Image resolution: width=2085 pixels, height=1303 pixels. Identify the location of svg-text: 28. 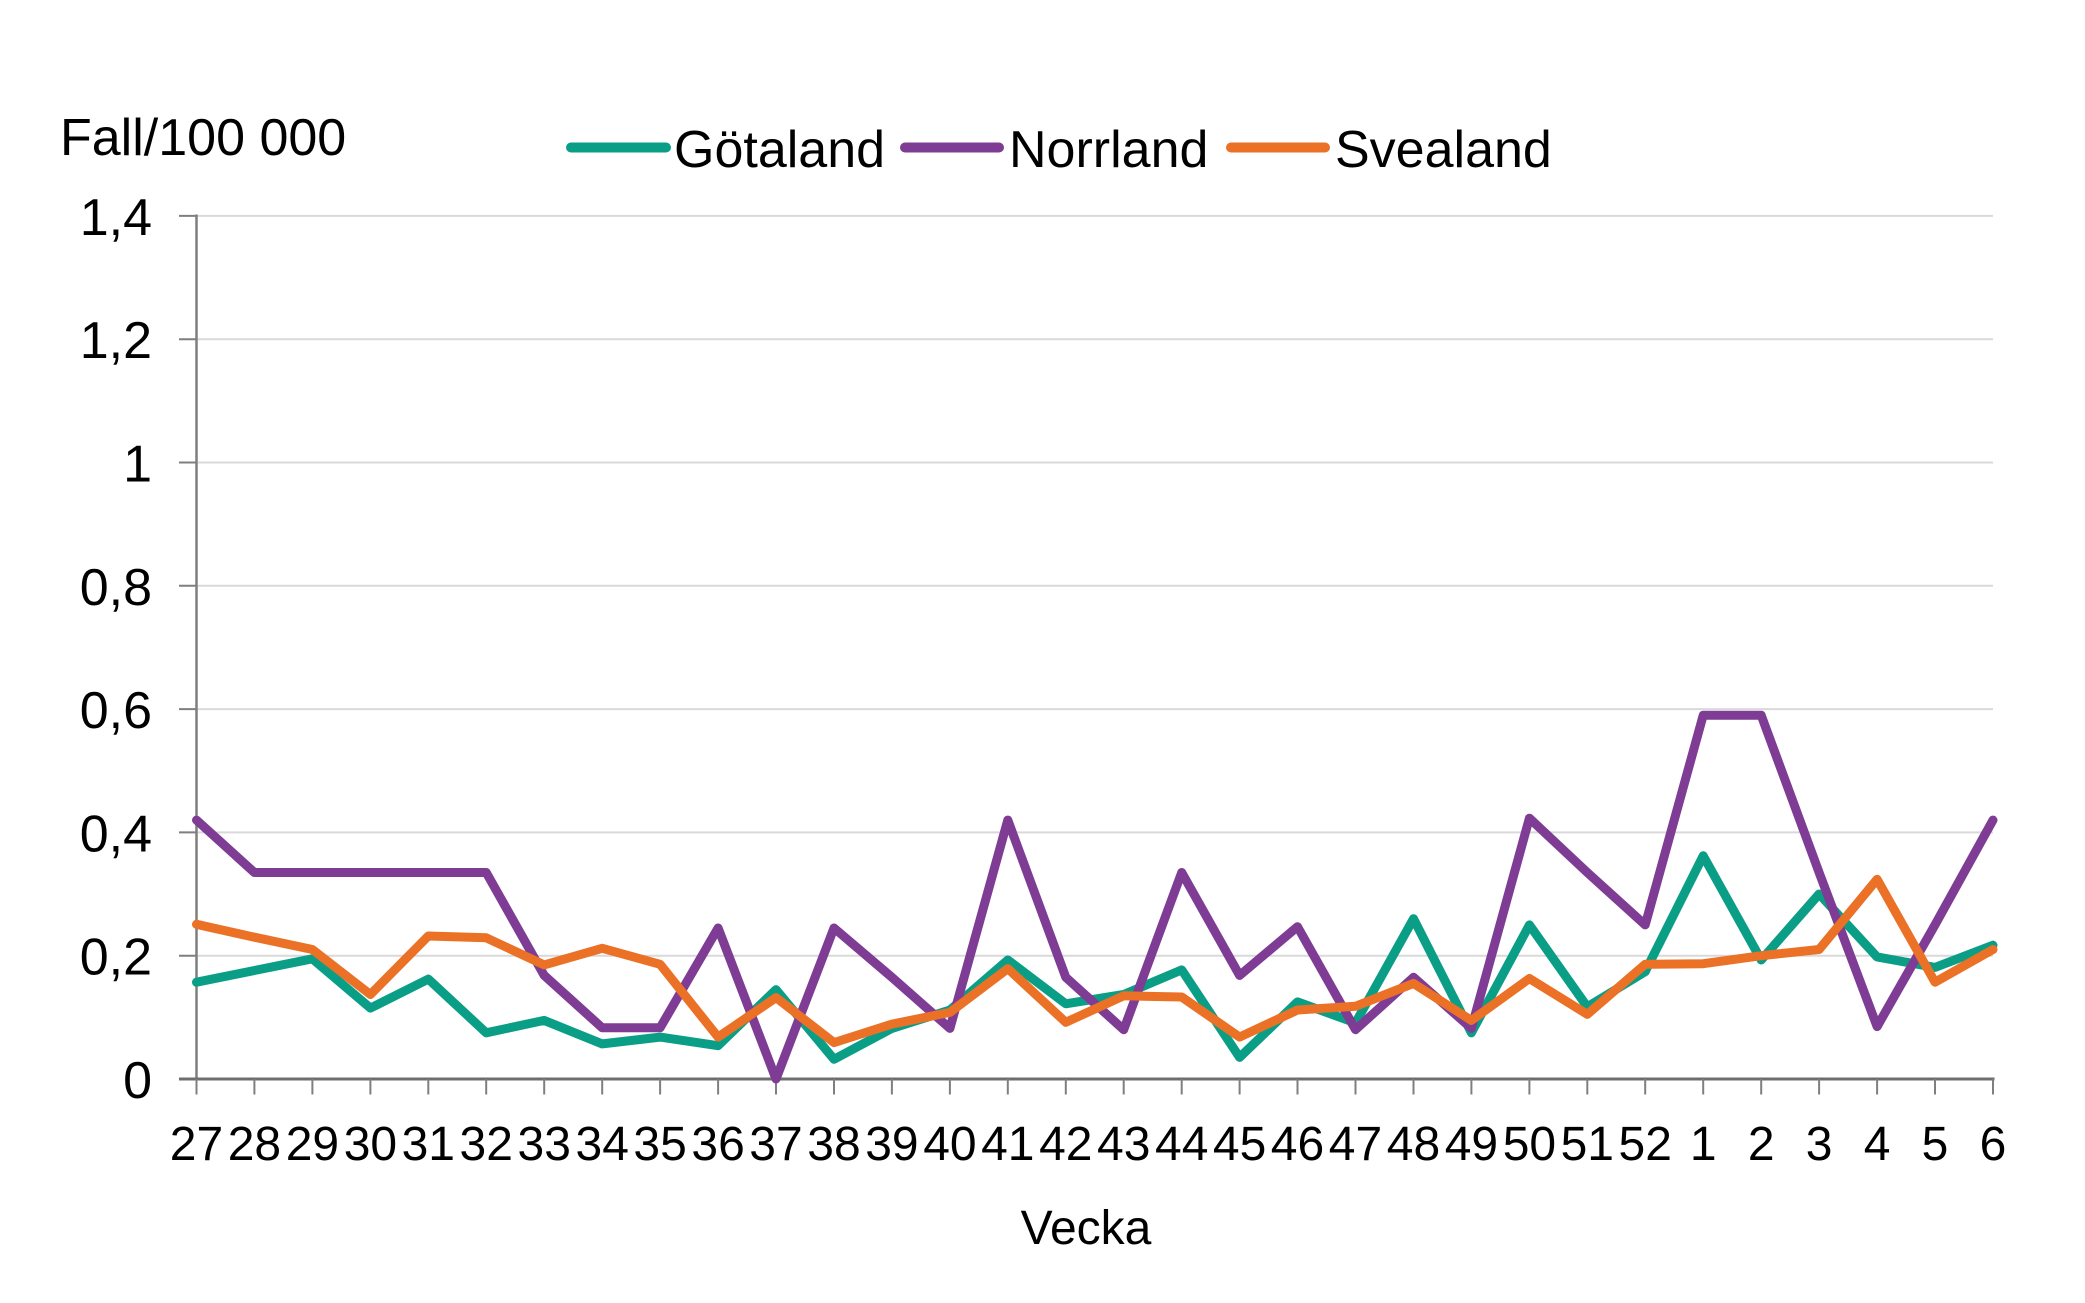
(254, 1144).